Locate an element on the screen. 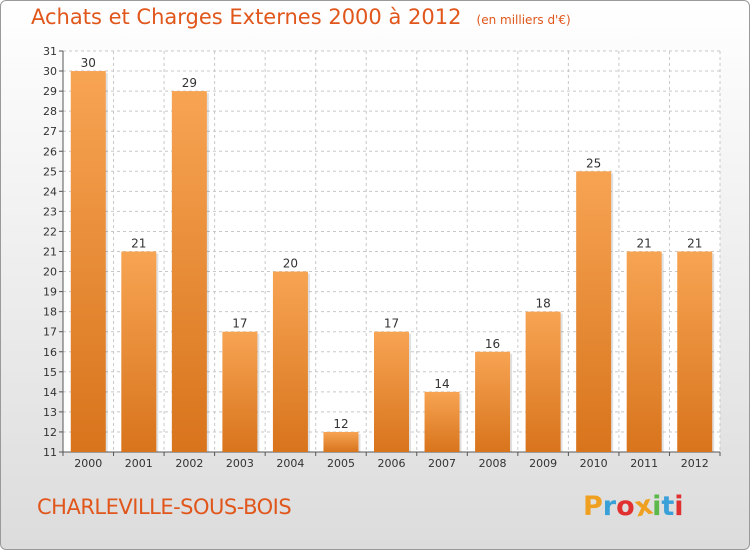  y-tick-label: 11 is located at coordinates (50, 452).